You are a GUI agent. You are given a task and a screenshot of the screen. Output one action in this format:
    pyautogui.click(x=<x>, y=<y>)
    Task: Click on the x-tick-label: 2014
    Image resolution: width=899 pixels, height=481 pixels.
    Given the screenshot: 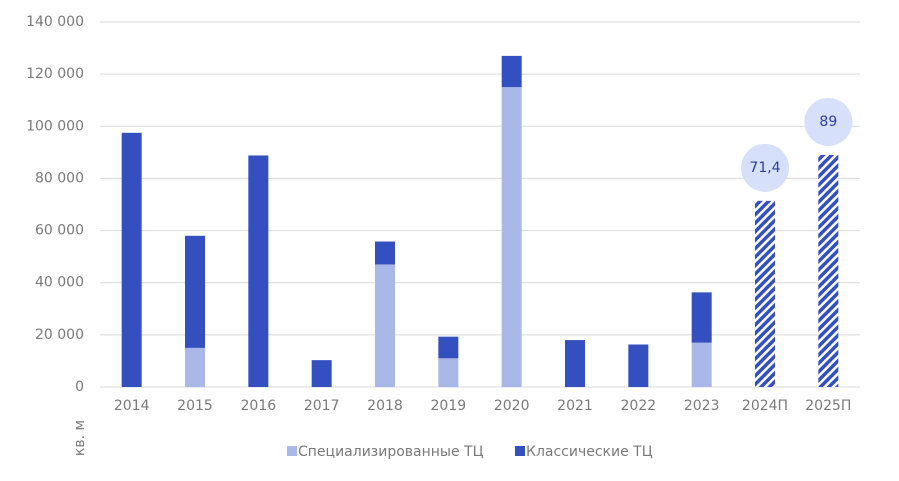 What is the action you would take?
    pyautogui.click(x=132, y=406)
    